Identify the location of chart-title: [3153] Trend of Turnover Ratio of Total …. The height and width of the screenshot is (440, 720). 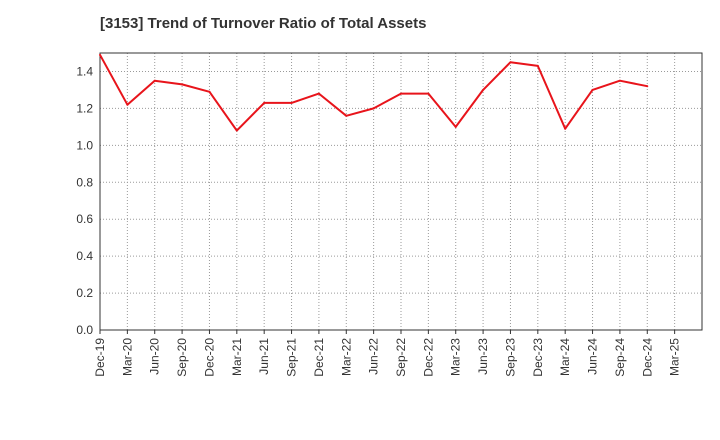
(263, 23).